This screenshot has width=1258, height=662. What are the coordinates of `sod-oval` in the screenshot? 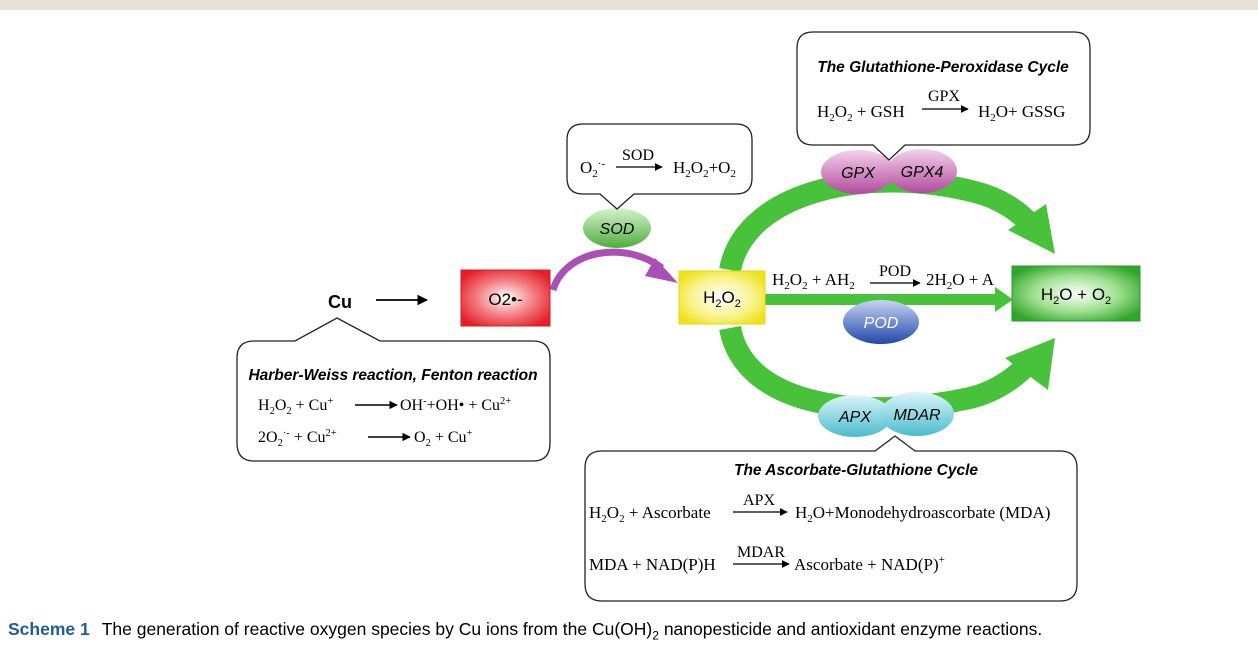 It's located at (617, 228).